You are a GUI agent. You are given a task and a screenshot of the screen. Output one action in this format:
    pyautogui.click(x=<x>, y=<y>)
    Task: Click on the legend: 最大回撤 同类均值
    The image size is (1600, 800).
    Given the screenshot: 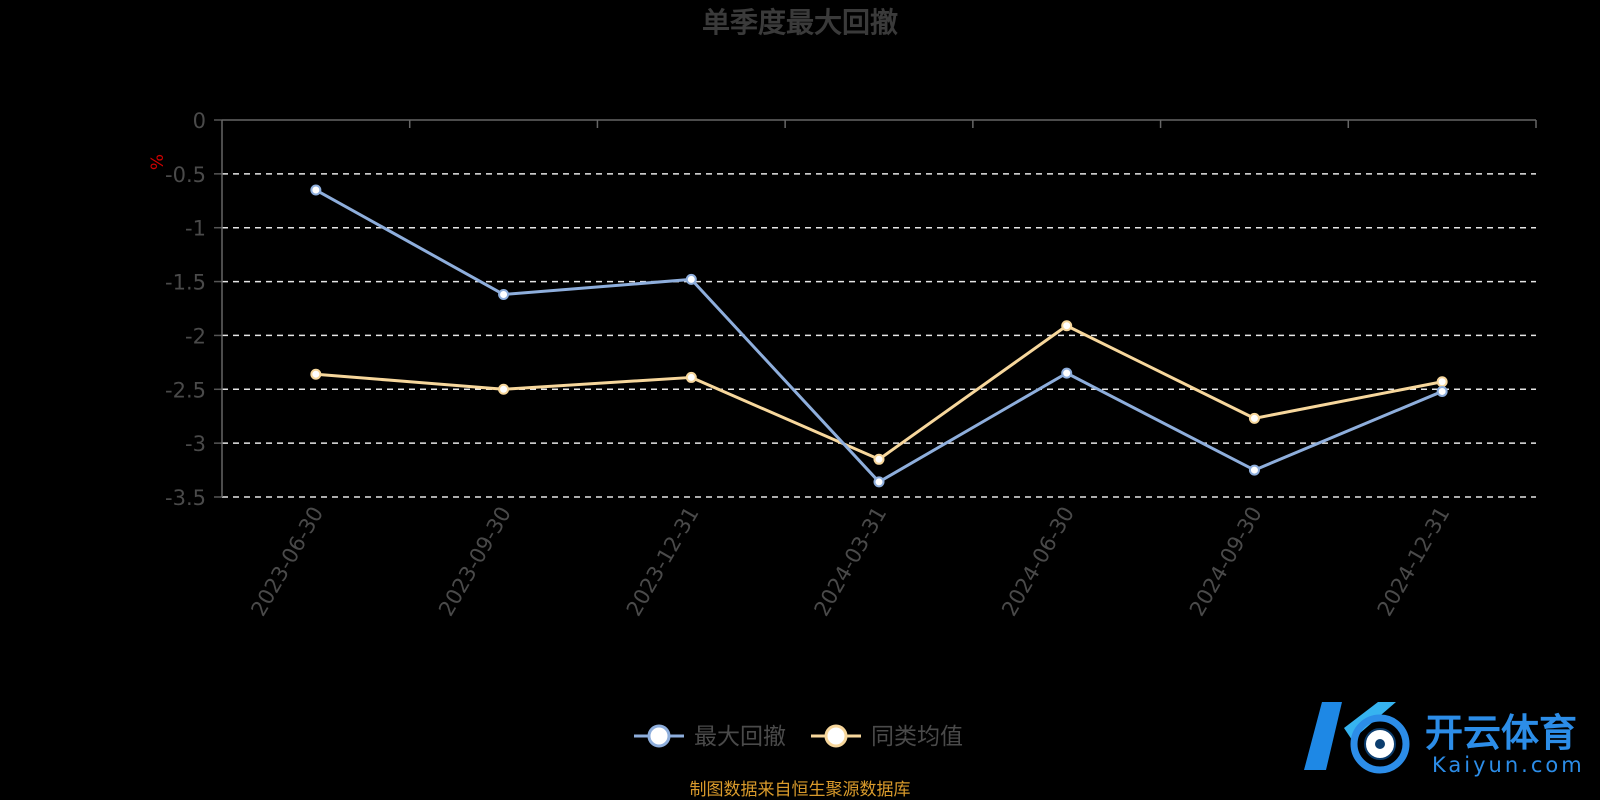 What is the action you would take?
    pyautogui.click(x=798, y=737)
    